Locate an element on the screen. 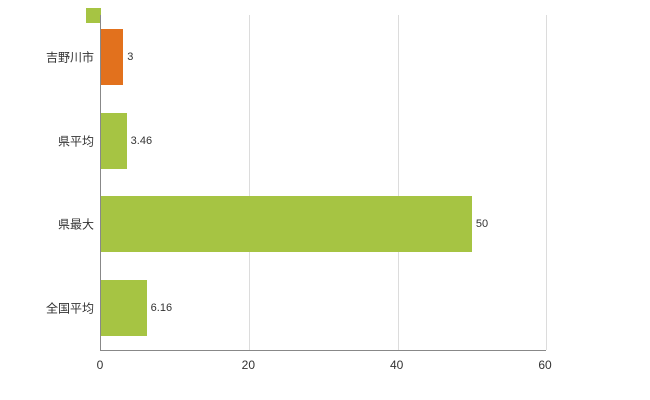 The height and width of the screenshot is (400, 650). y-axis-label: 吉野川市 is located at coordinates (69, 57).